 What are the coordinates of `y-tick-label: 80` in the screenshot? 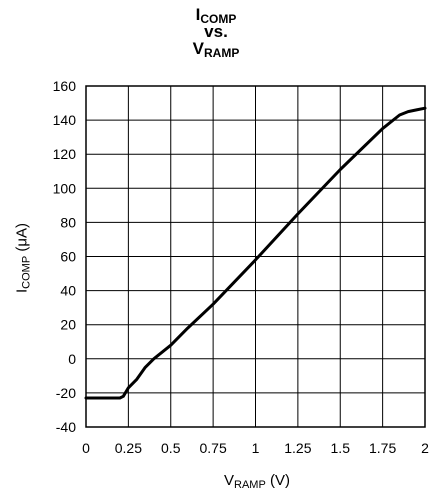 It's located at (68, 222).